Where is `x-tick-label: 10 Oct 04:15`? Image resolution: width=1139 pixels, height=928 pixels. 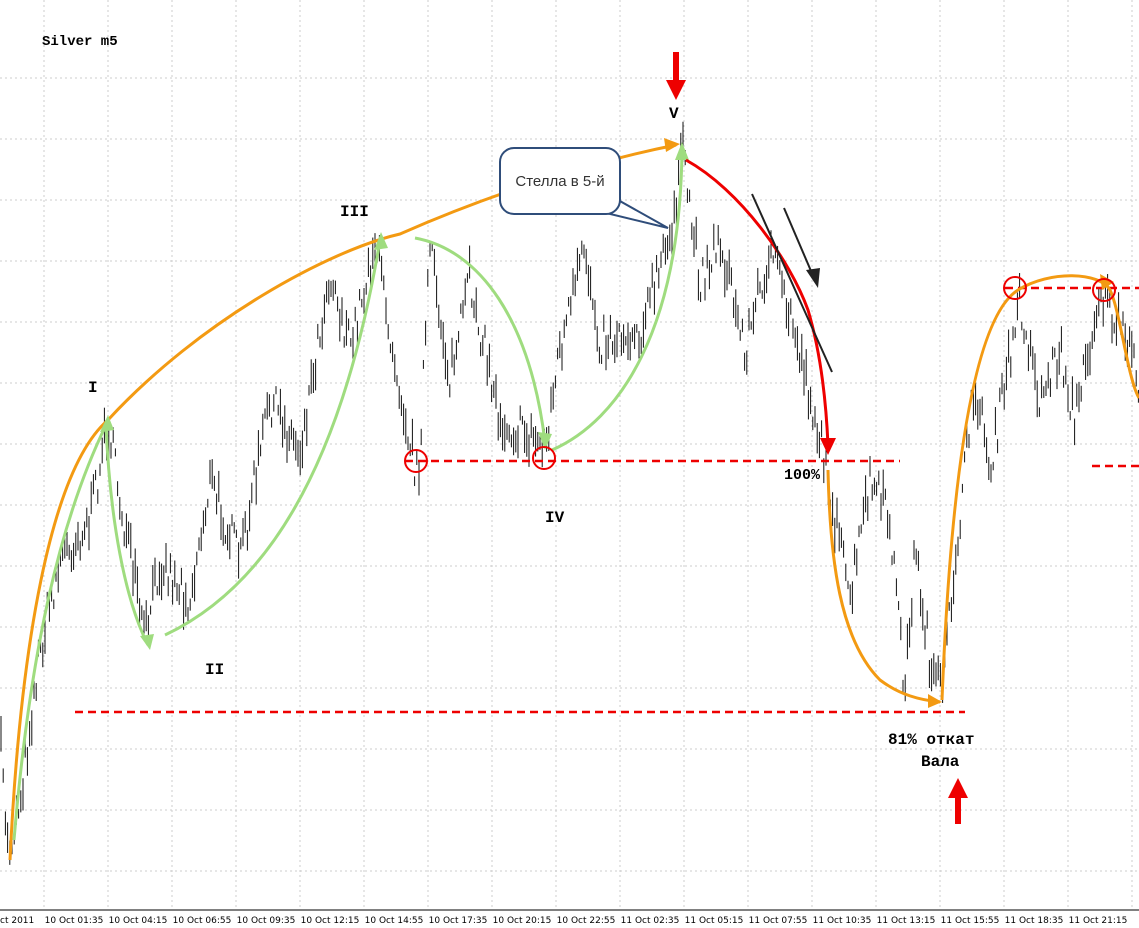 x-tick-label: 10 Oct 04:15 is located at coordinates (138, 921).